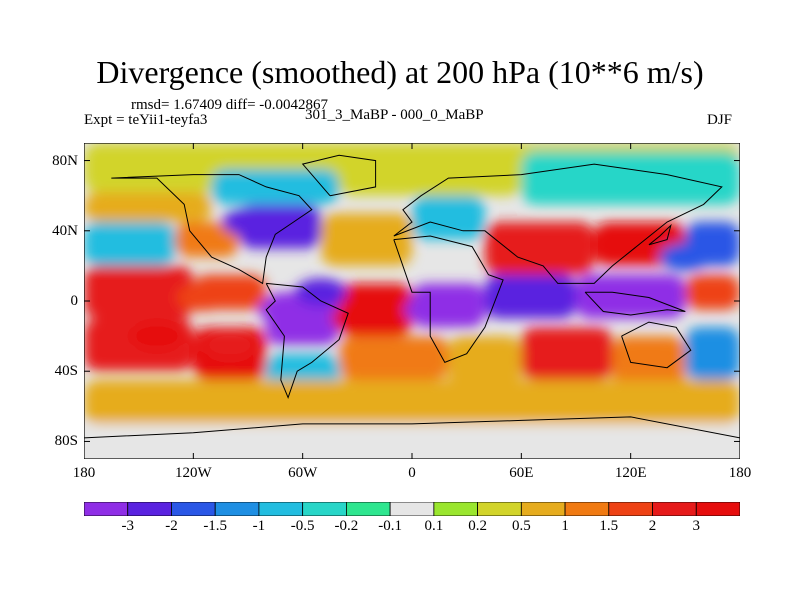 This screenshot has width=800, height=600. What do you see at coordinates (259, 526) in the screenshot?
I see `colorbar-label: -1` at bounding box center [259, 526].